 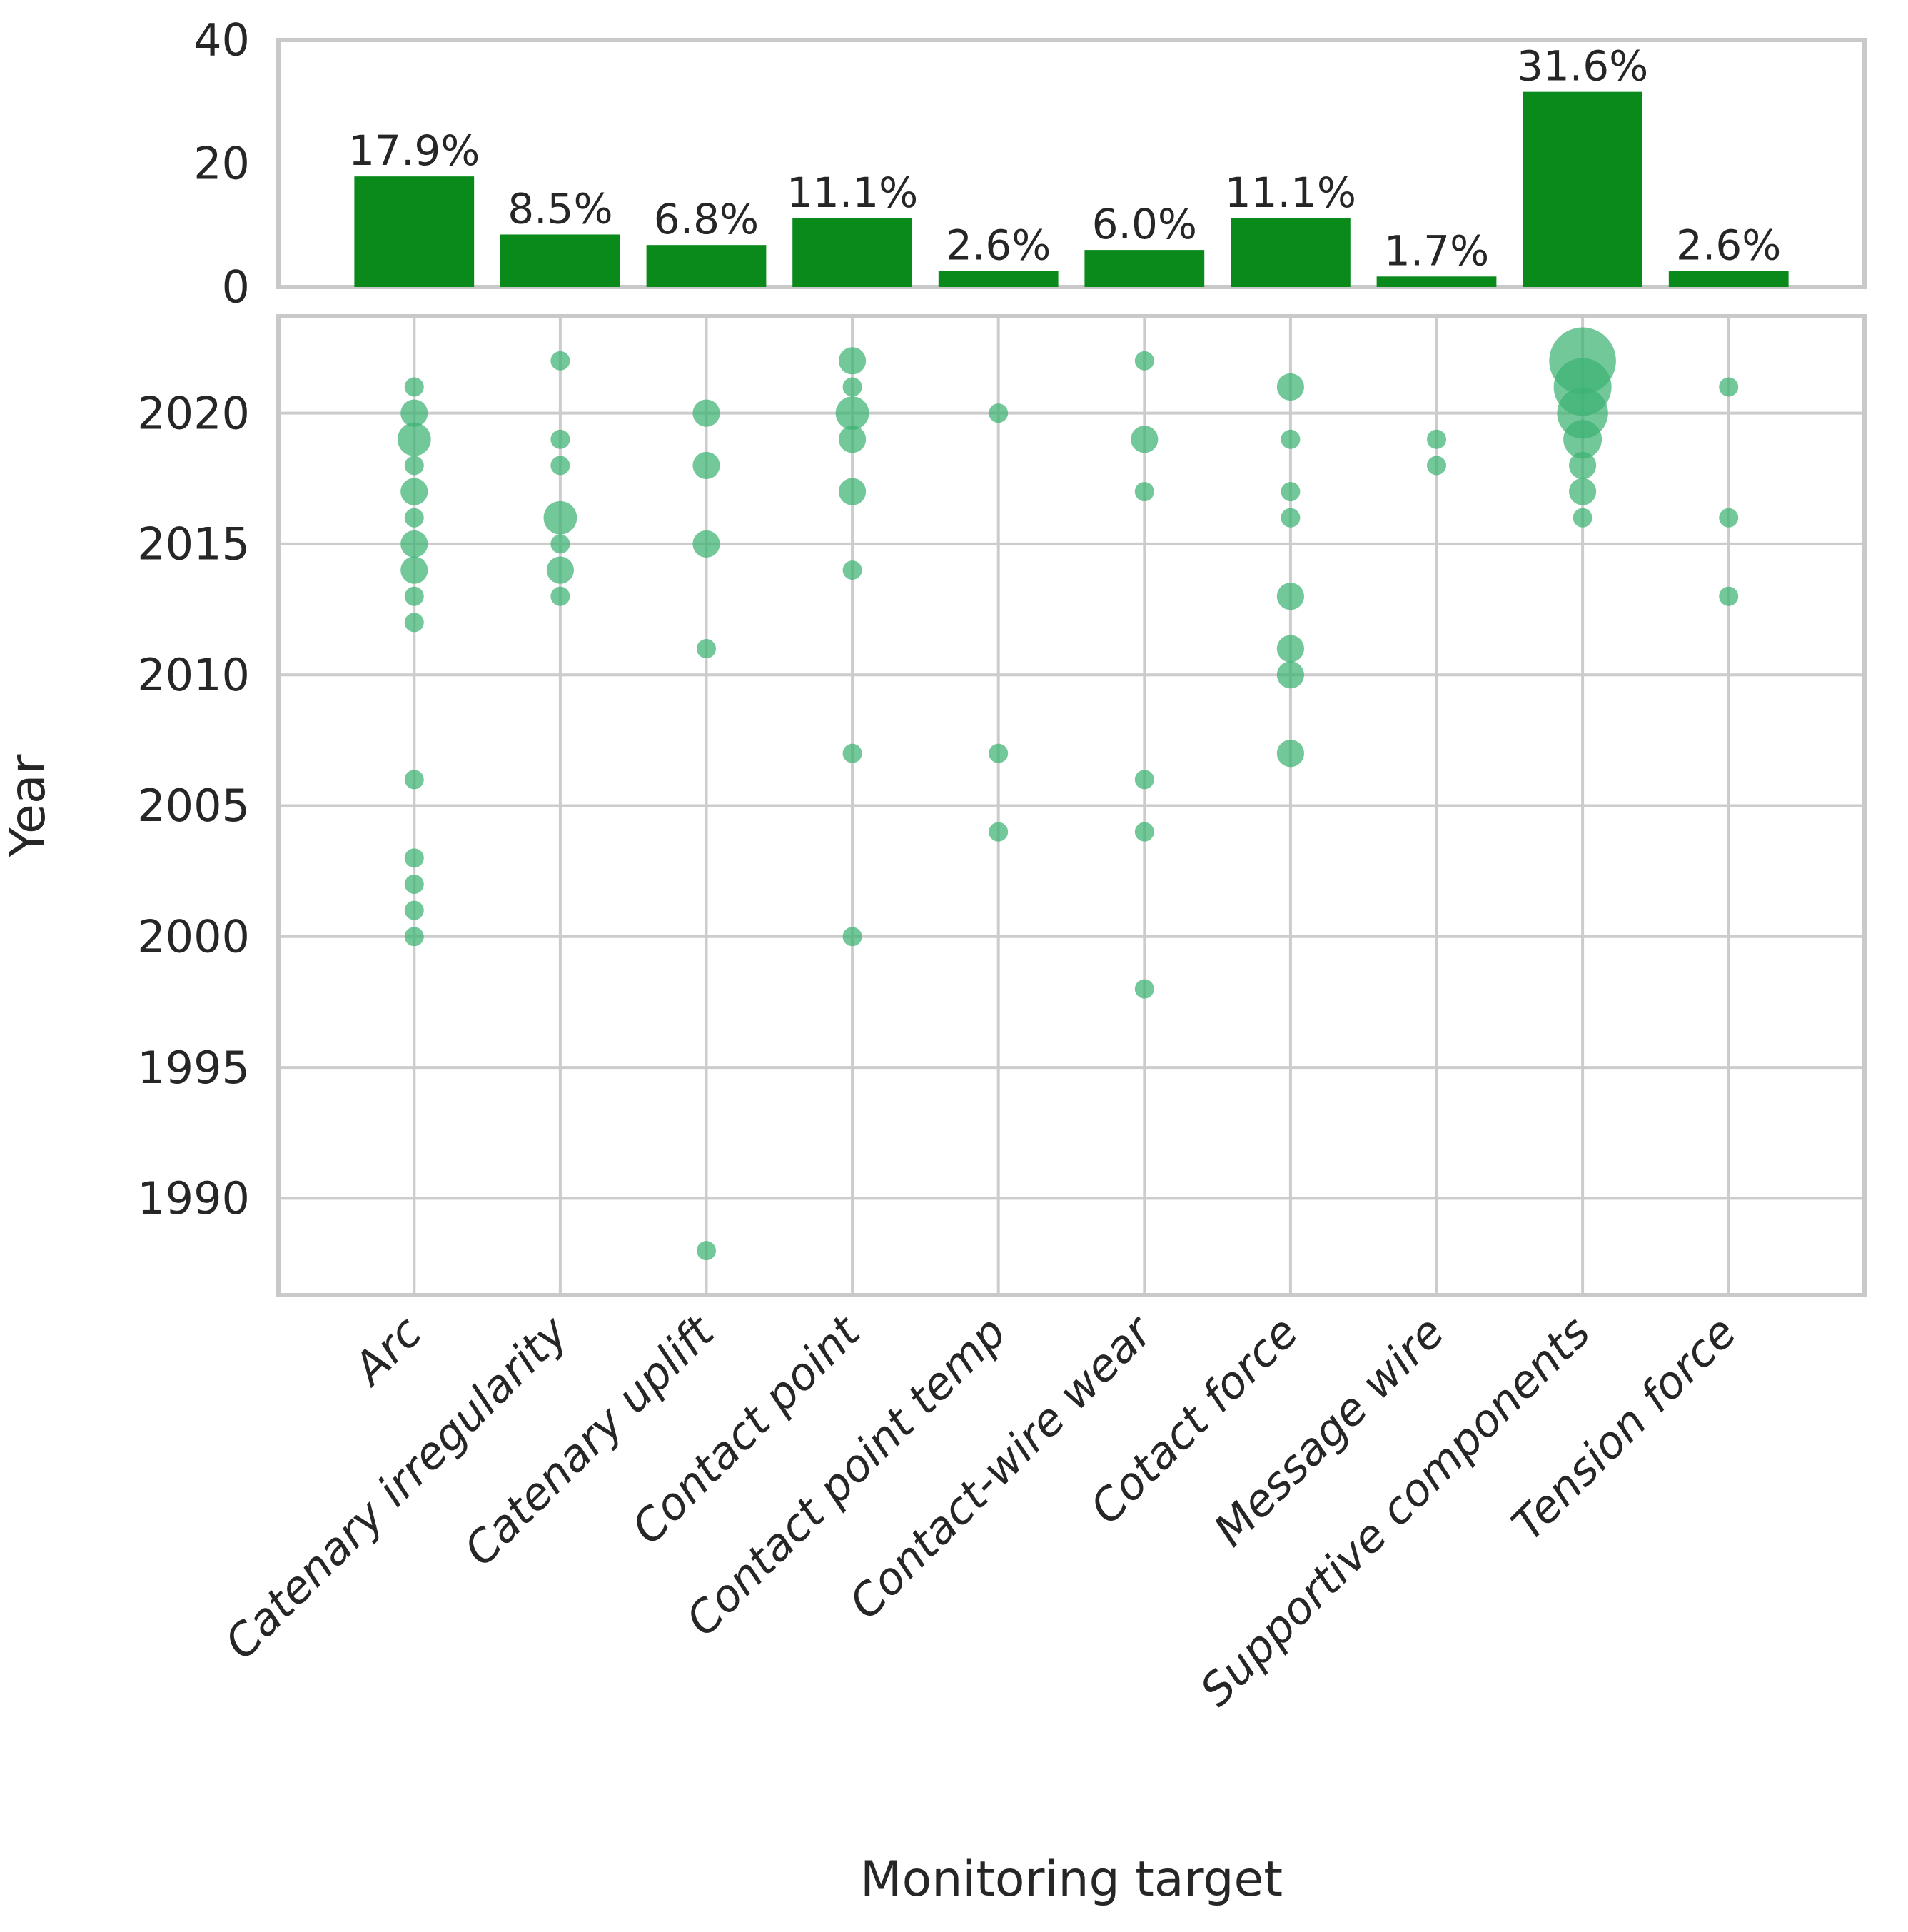 What do you see at coordinates (193, 413) in the screenshot?
I see `scatter-y-tick-label: 2020` at bounding box center [193, 413].